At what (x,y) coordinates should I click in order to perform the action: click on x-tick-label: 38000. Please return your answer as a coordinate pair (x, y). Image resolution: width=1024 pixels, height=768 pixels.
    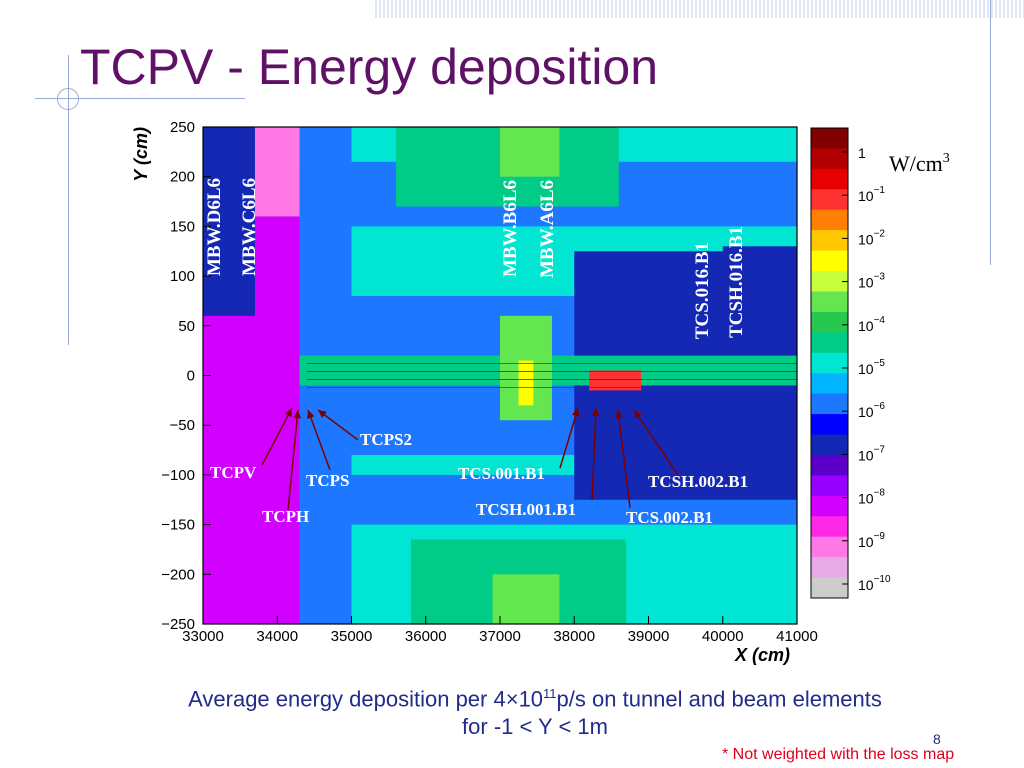
    Looking at the image, I should click on (574, 636).